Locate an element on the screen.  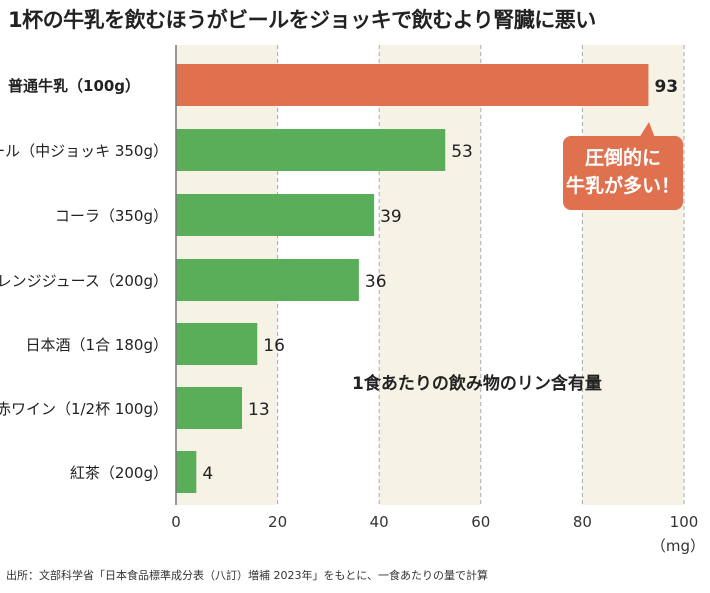
data-label: 93 is located at coordinates (666, 87).